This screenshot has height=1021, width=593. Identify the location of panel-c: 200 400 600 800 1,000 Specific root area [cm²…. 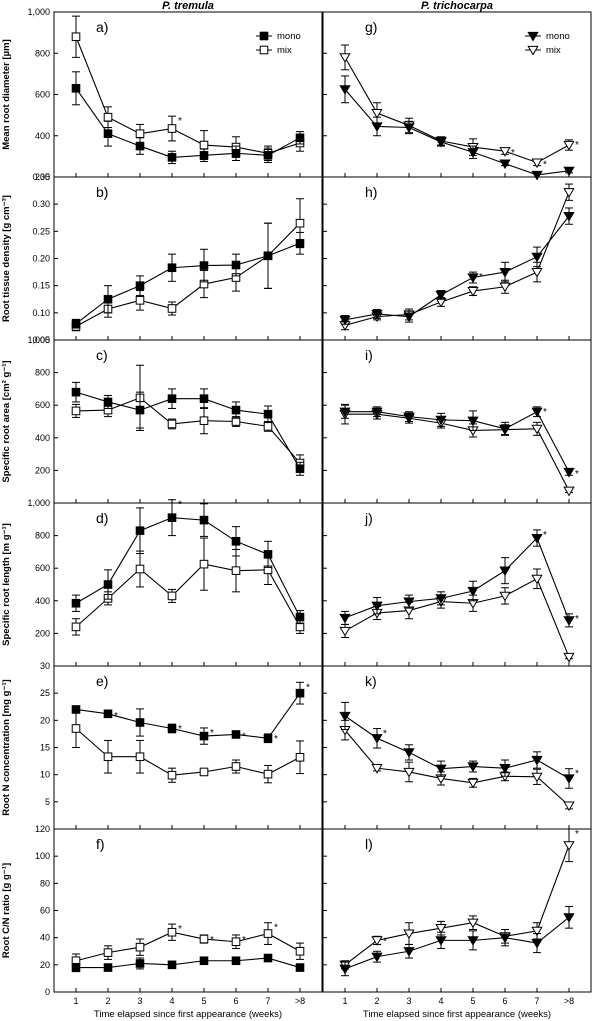
(162, 419).